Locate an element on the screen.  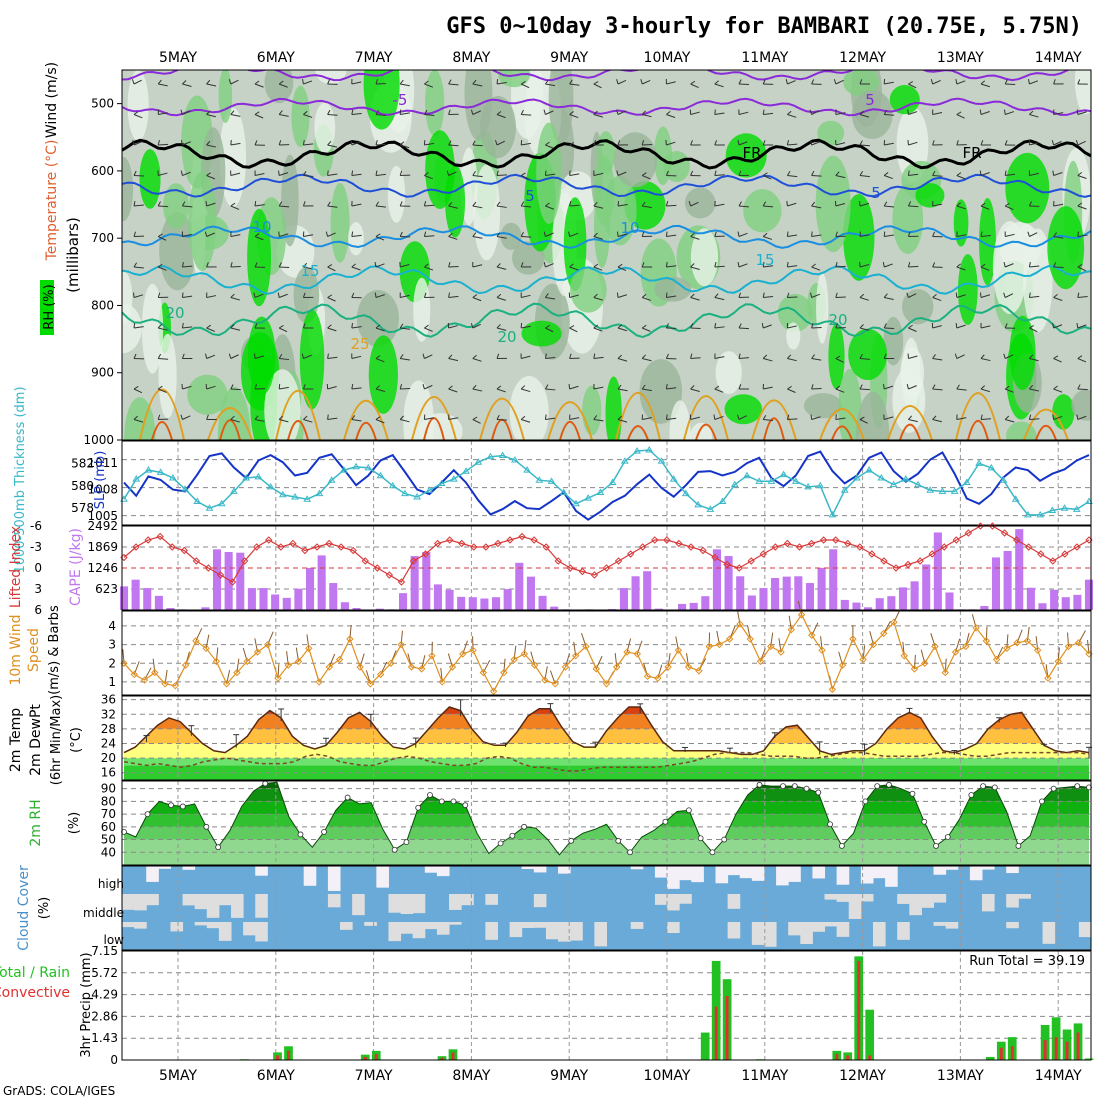
date-label-top: 12MAY is located at coordinates (862, 58).